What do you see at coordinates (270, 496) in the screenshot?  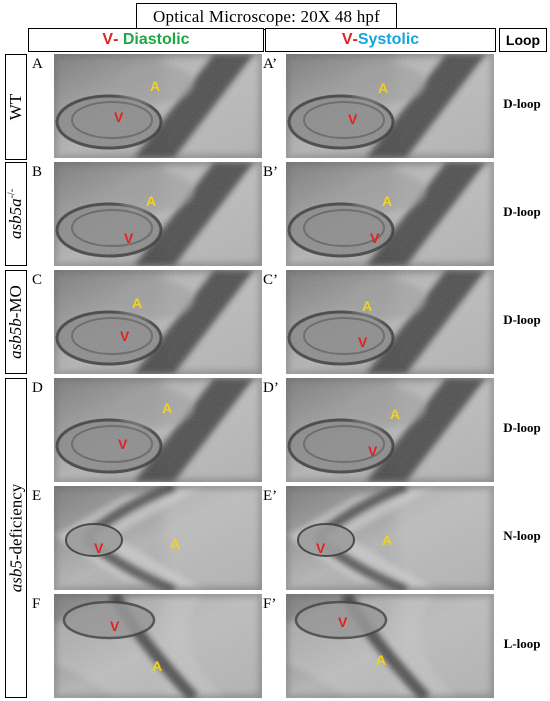 I see `panel-label-5-systolic: E’` at bounding box center [270, 496].